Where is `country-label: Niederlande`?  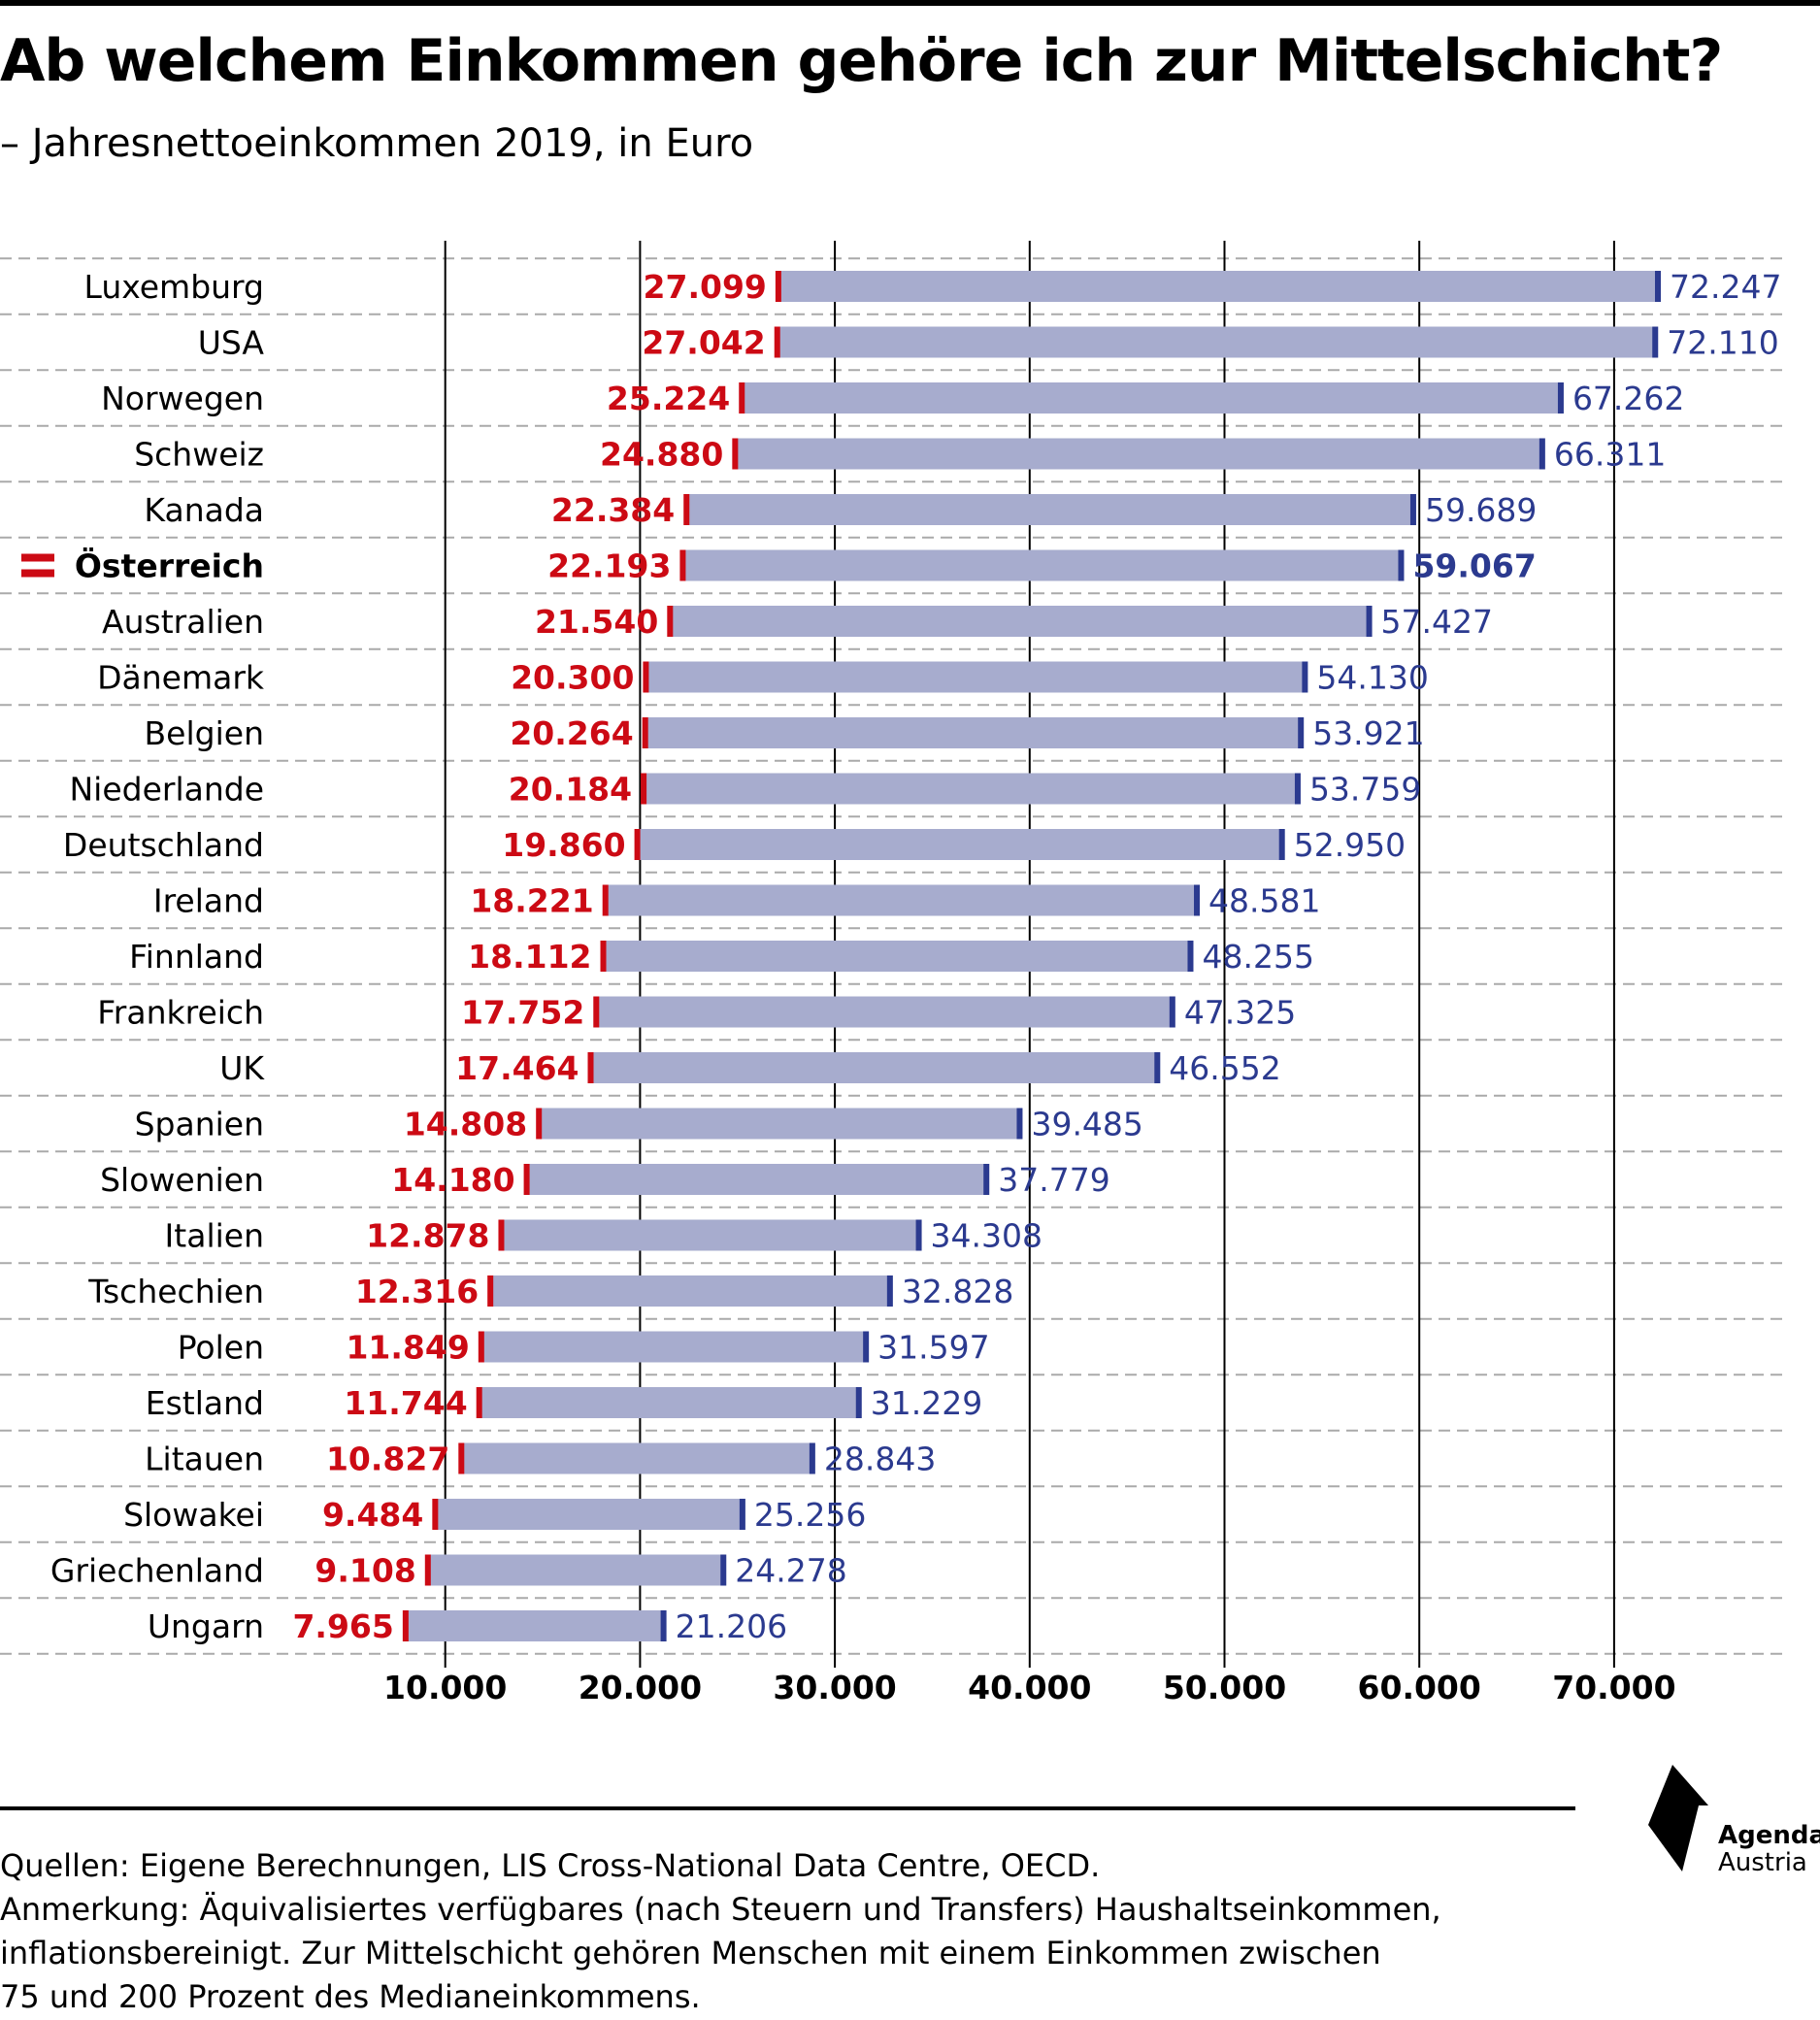 country-label: Niederlande is located at coordinates (166, 790).